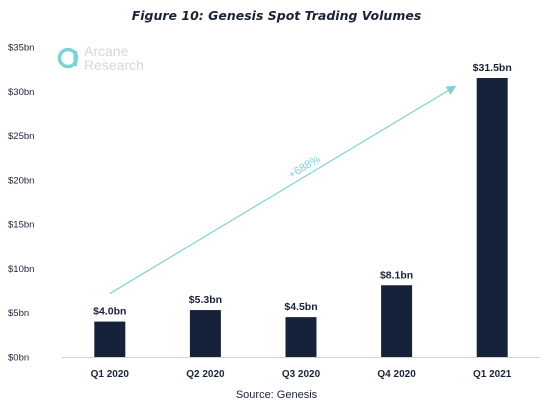 The width and height of the screenshot is (553, 411). Describe the element at coordinates (396, 275) in the screenshot. I see `data-label: $8.1bn` at that location.